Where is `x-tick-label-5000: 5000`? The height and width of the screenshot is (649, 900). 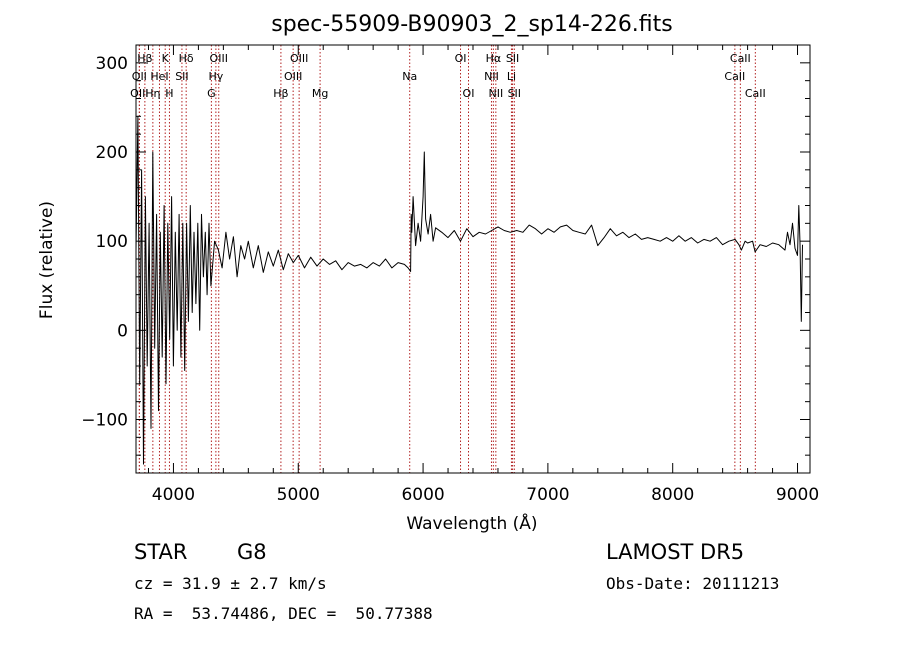 x-tick-label-5000: 5000 is located at coordinates (298, 495).